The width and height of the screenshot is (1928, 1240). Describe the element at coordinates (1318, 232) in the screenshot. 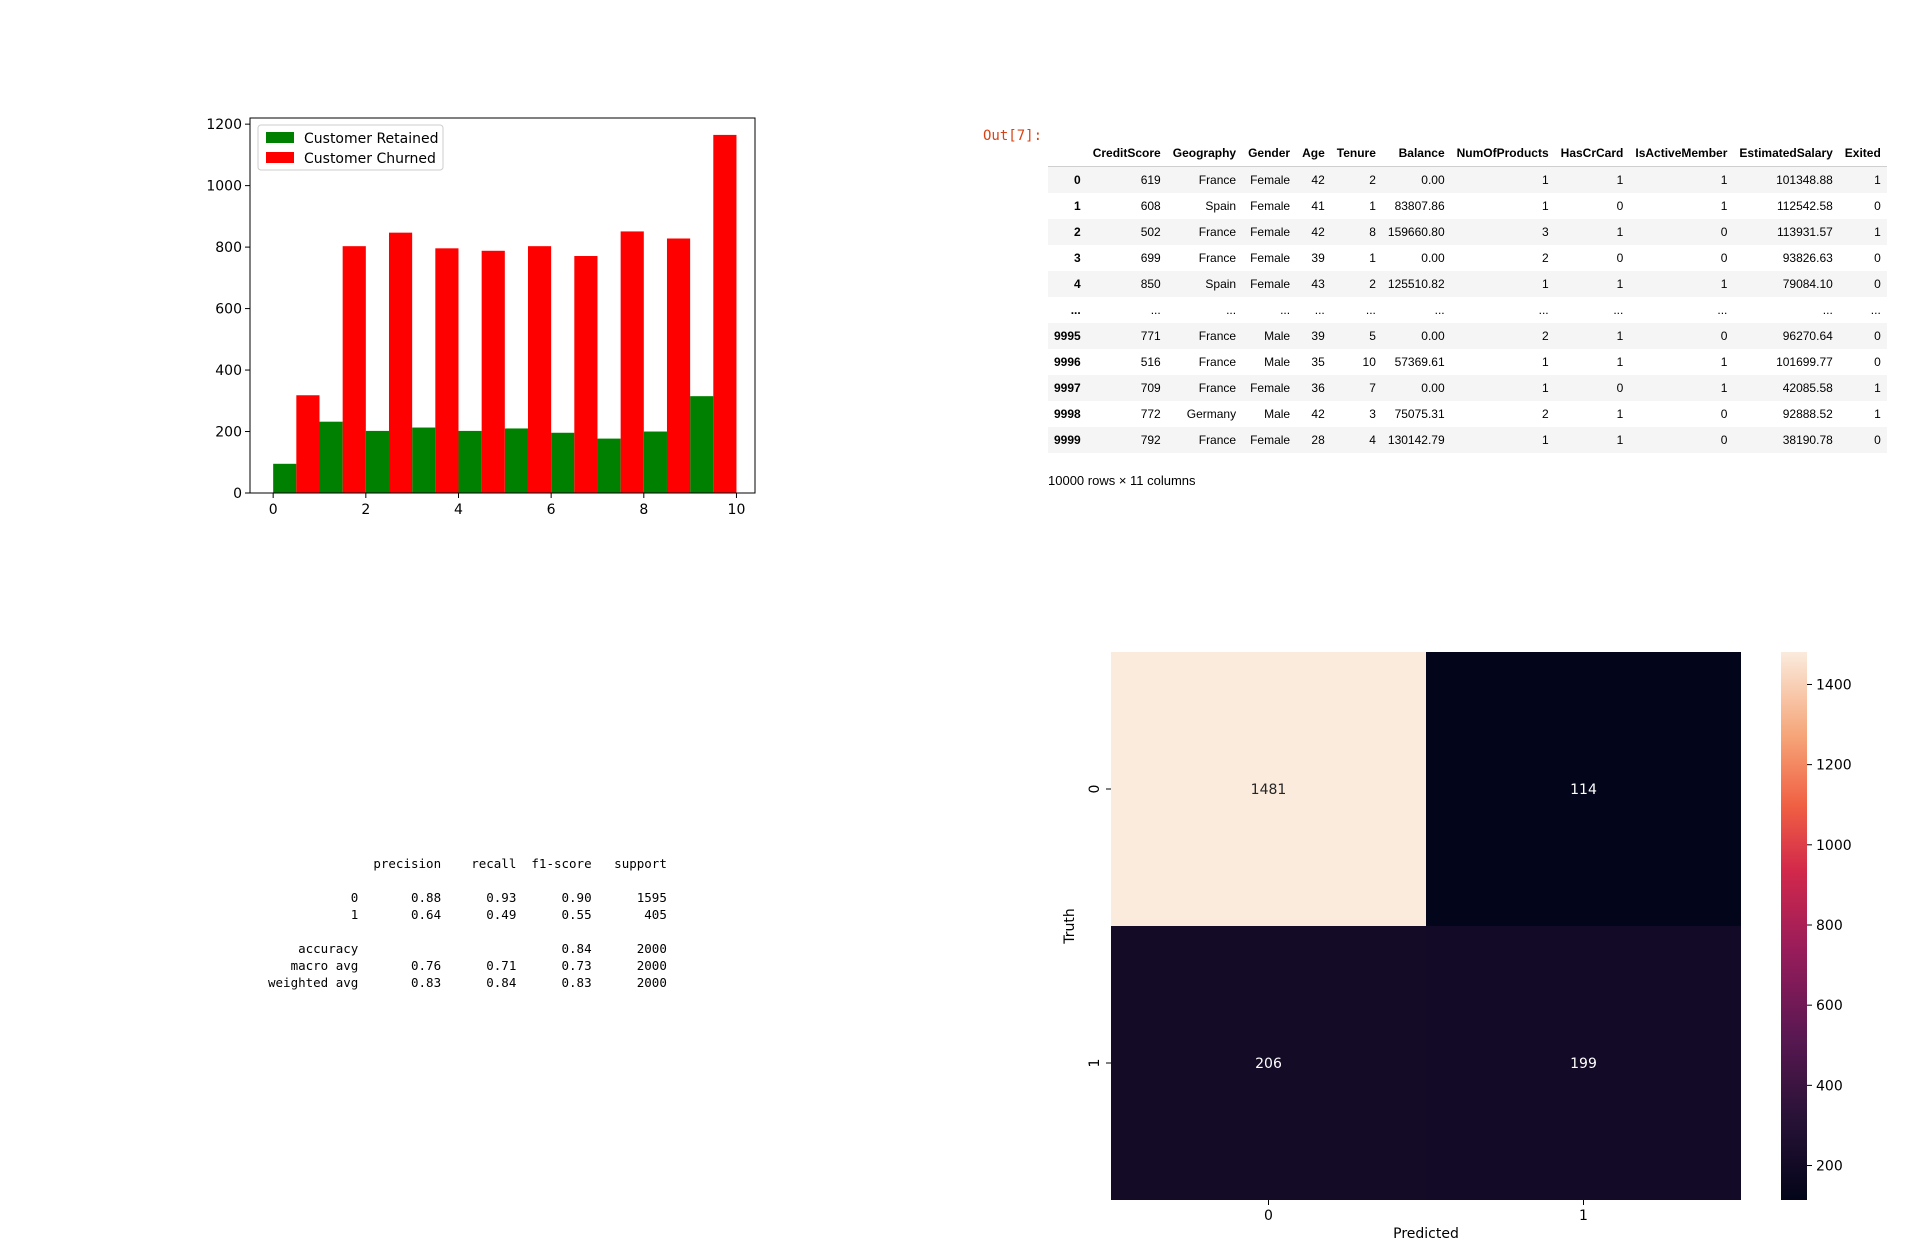

I see `table-cell: 42` at that location.